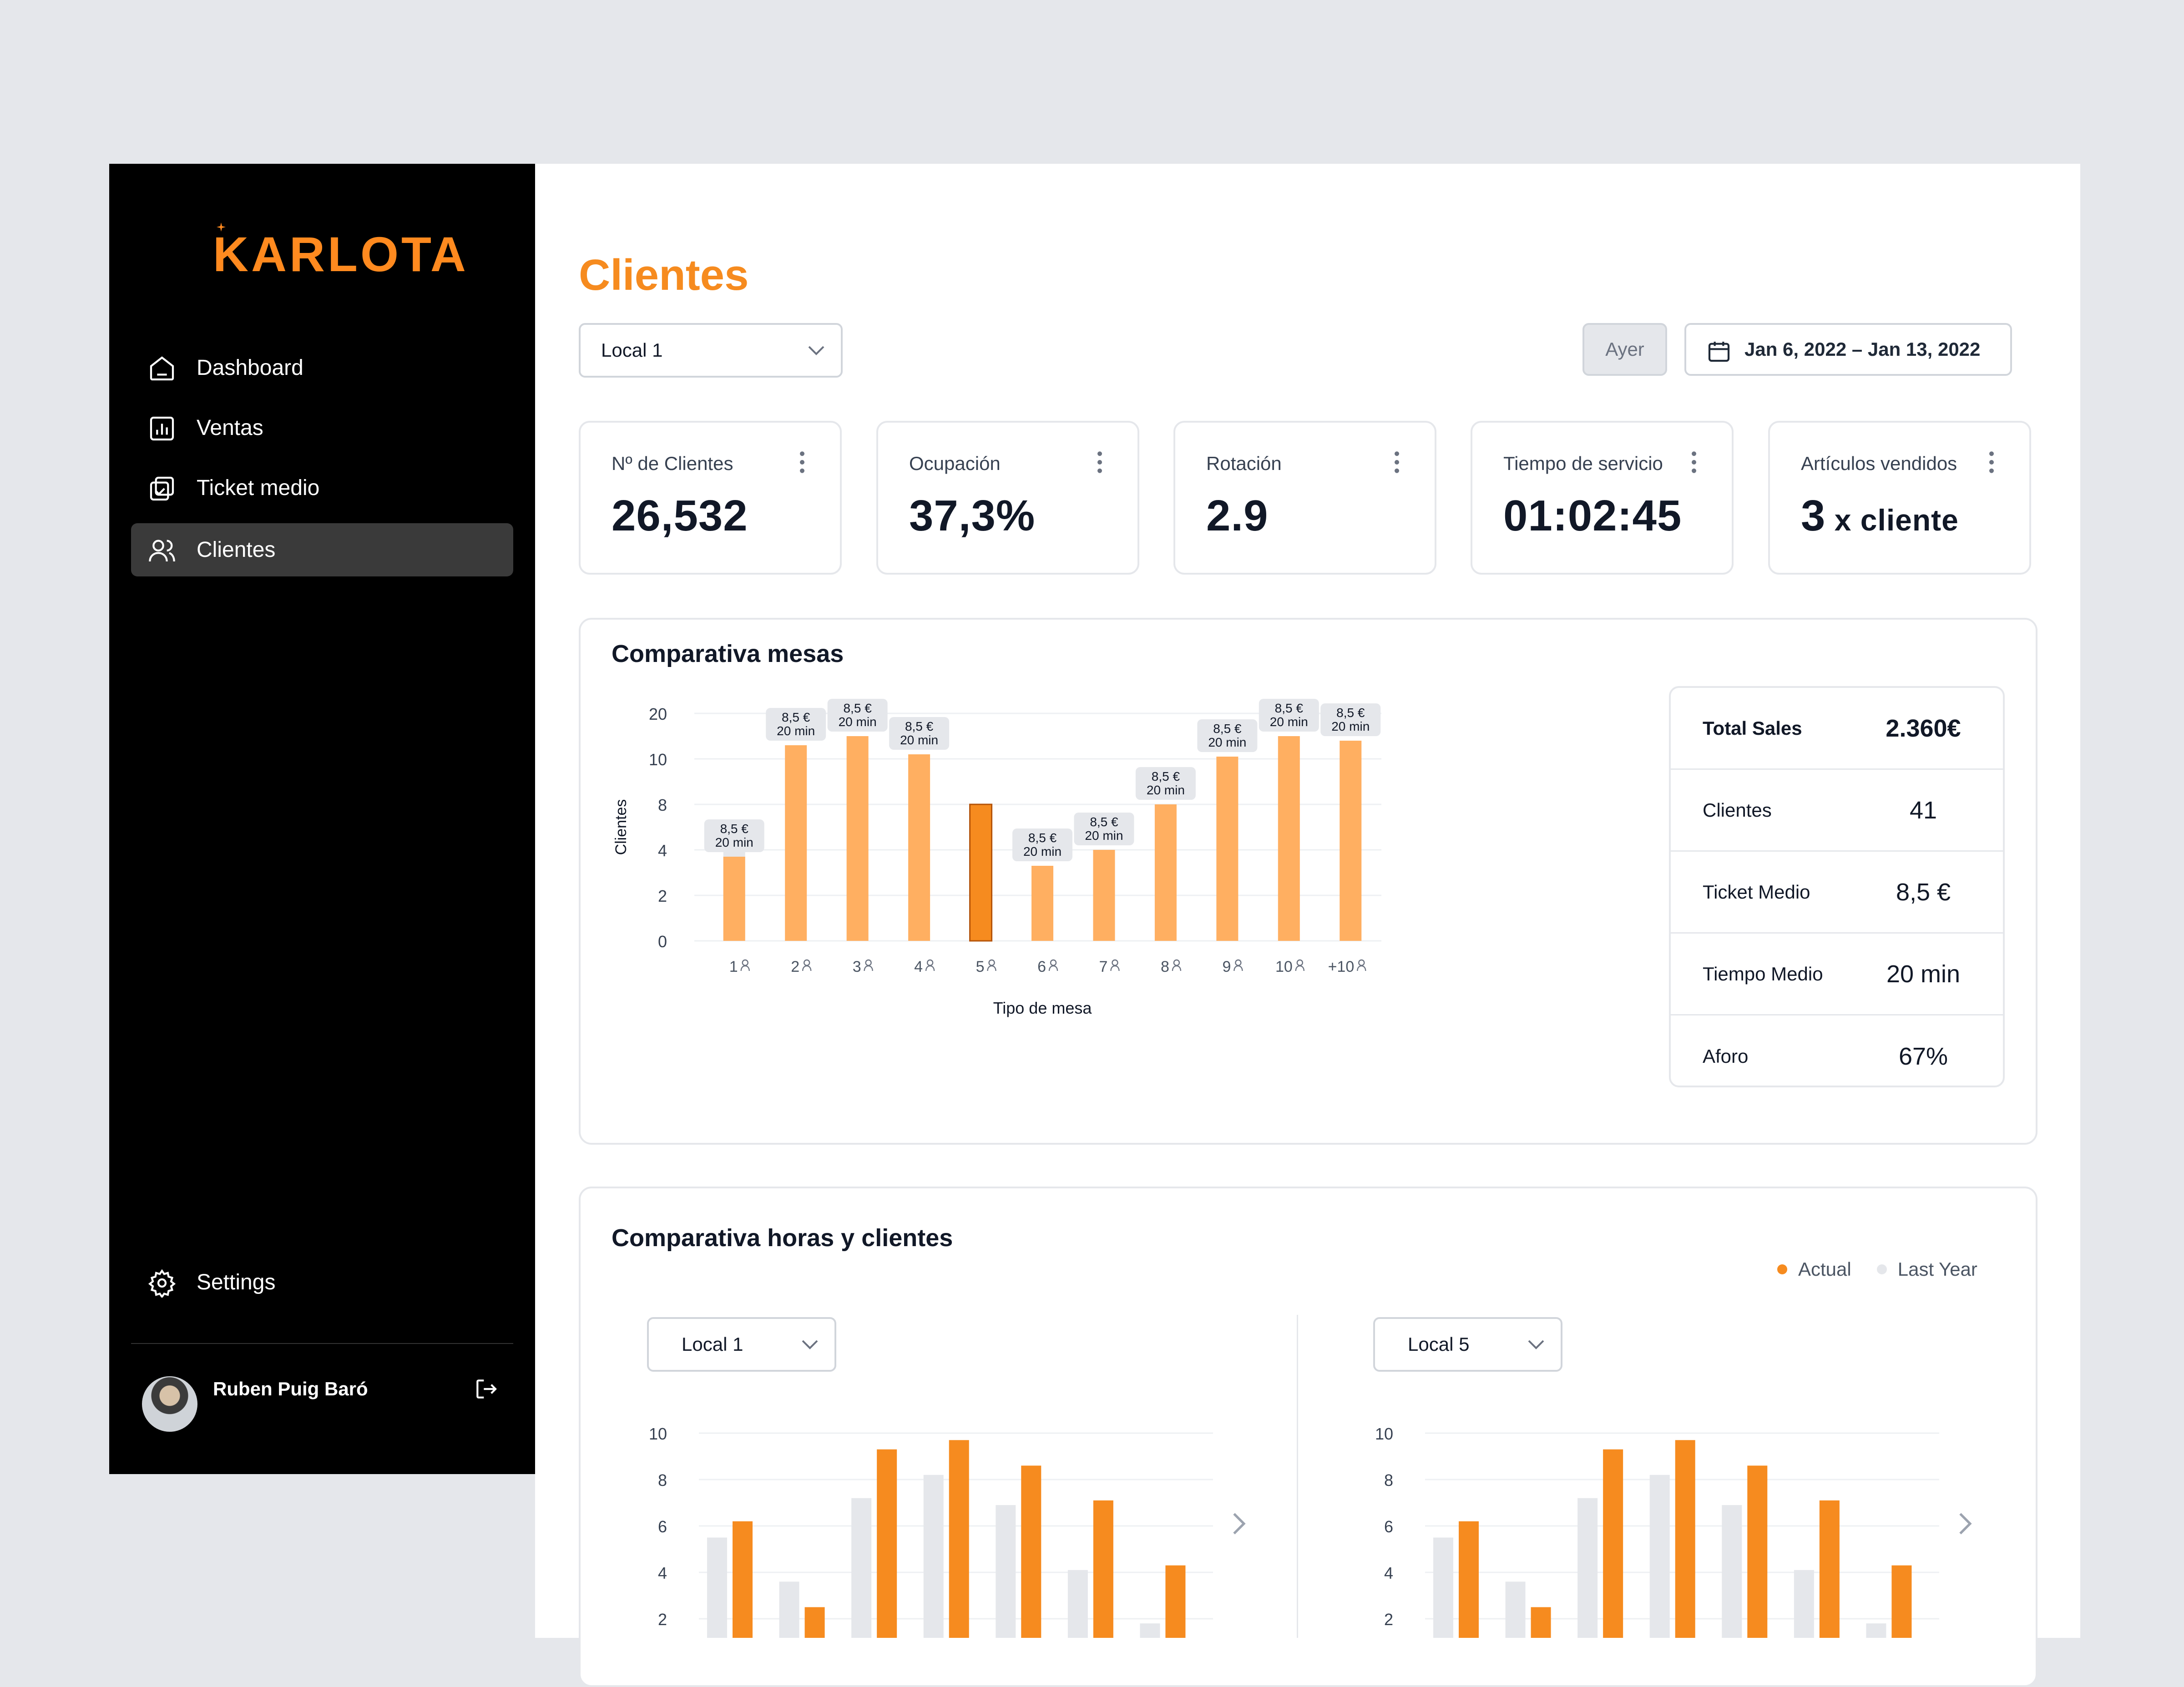 The width and height of the screenshot is (2184, 1687). Describe the element at coordinates (1467, 1345) in the screenshot. I see `right-local-select: Local 5` at that location.